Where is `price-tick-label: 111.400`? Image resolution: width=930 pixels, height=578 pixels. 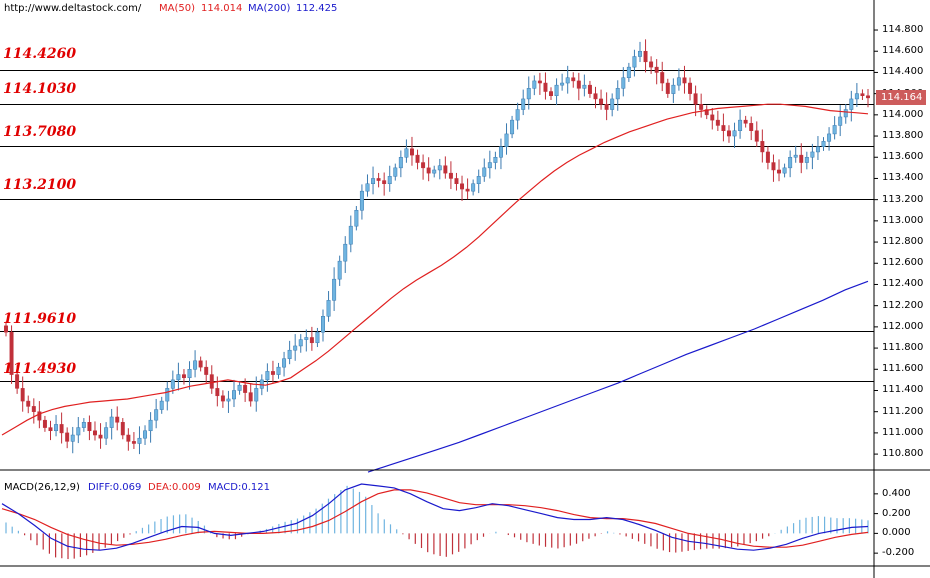 price-tick-label: 111.400 is located at coordinates (903, 390).